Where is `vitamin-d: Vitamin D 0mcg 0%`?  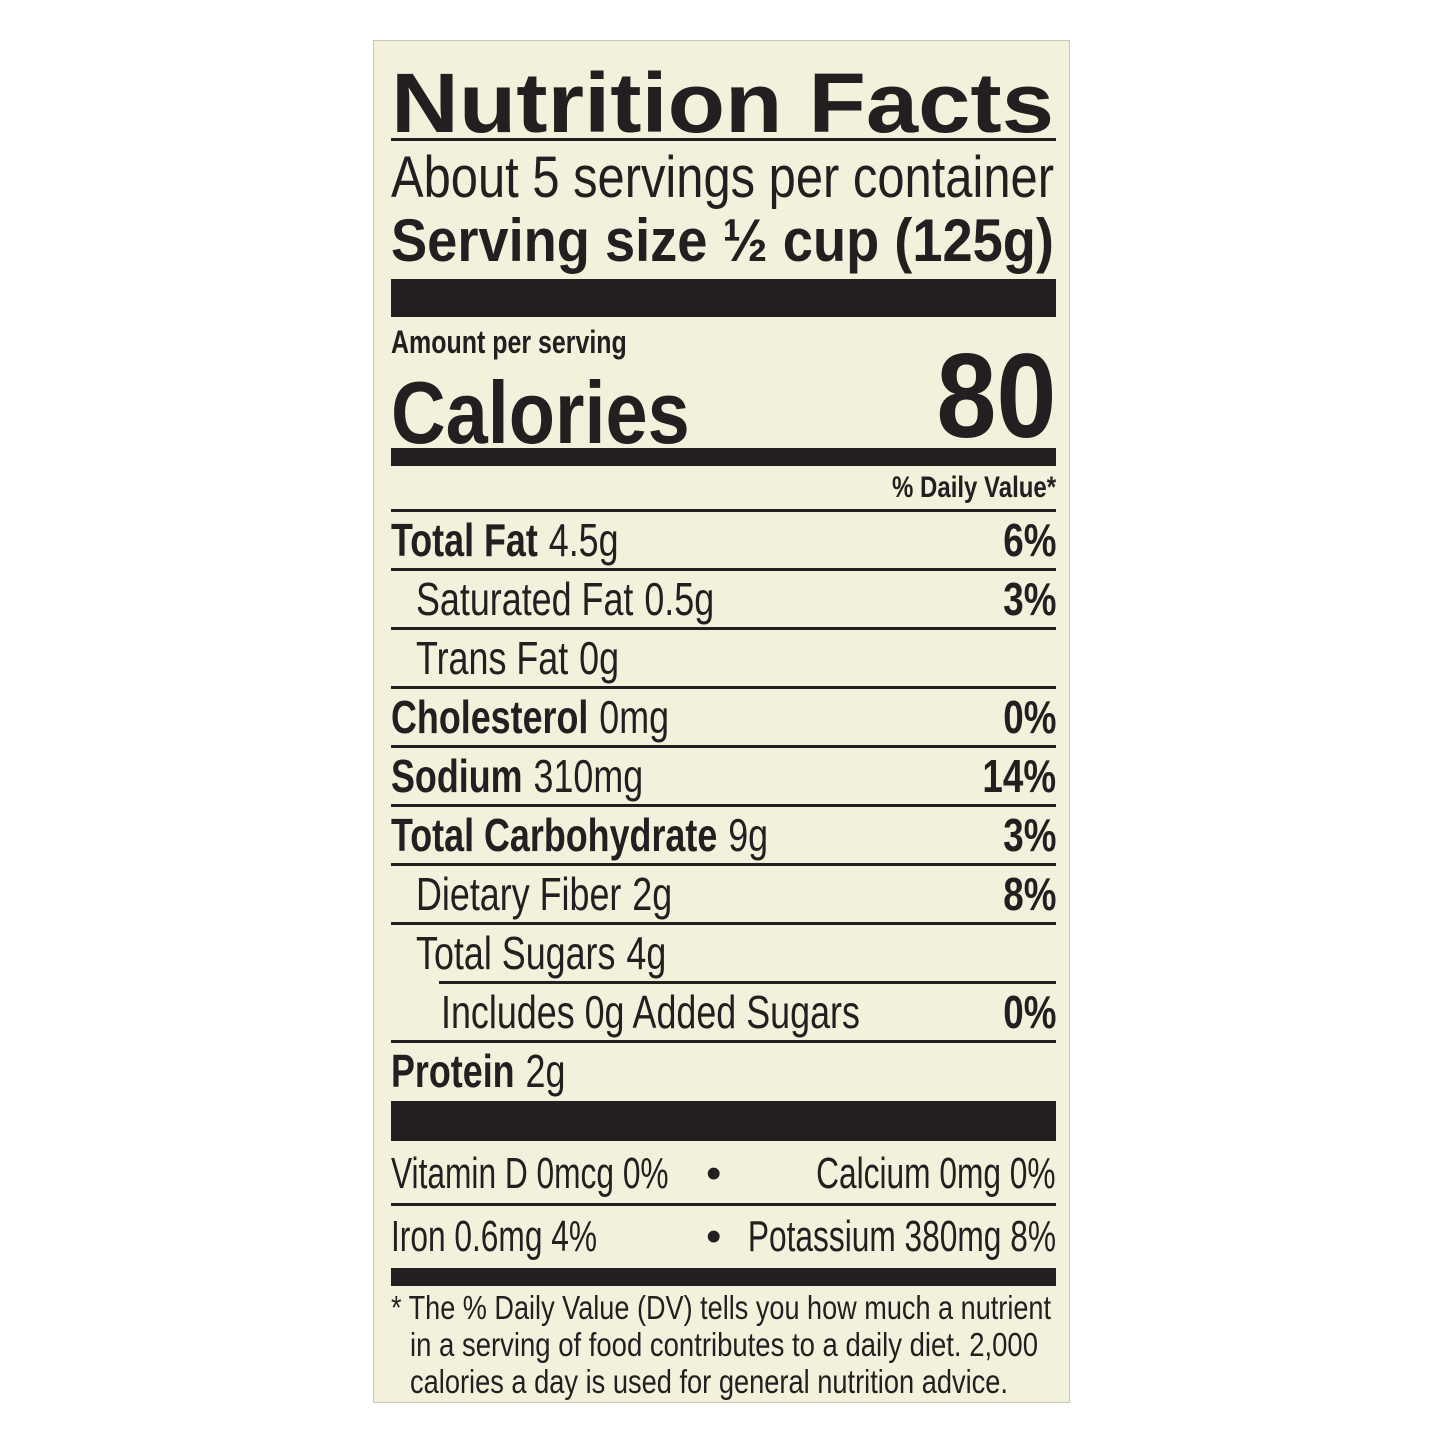 vitamin-d: Vitamin D 0mcg 0% is located at coordinates (530, 1173).